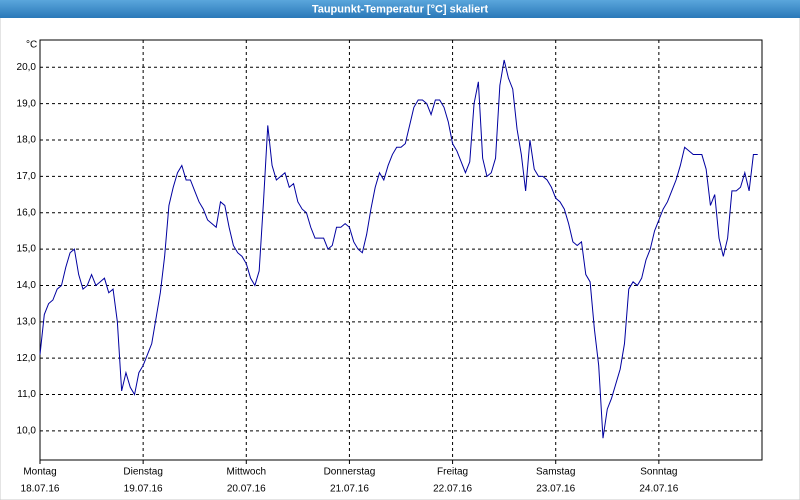 Image resolution: width=800 pixels, height=500 pixels. Describe the element at coordinates (246, 472) in the screenshot. I see `x-tick-label: Mittwoch` at that location.